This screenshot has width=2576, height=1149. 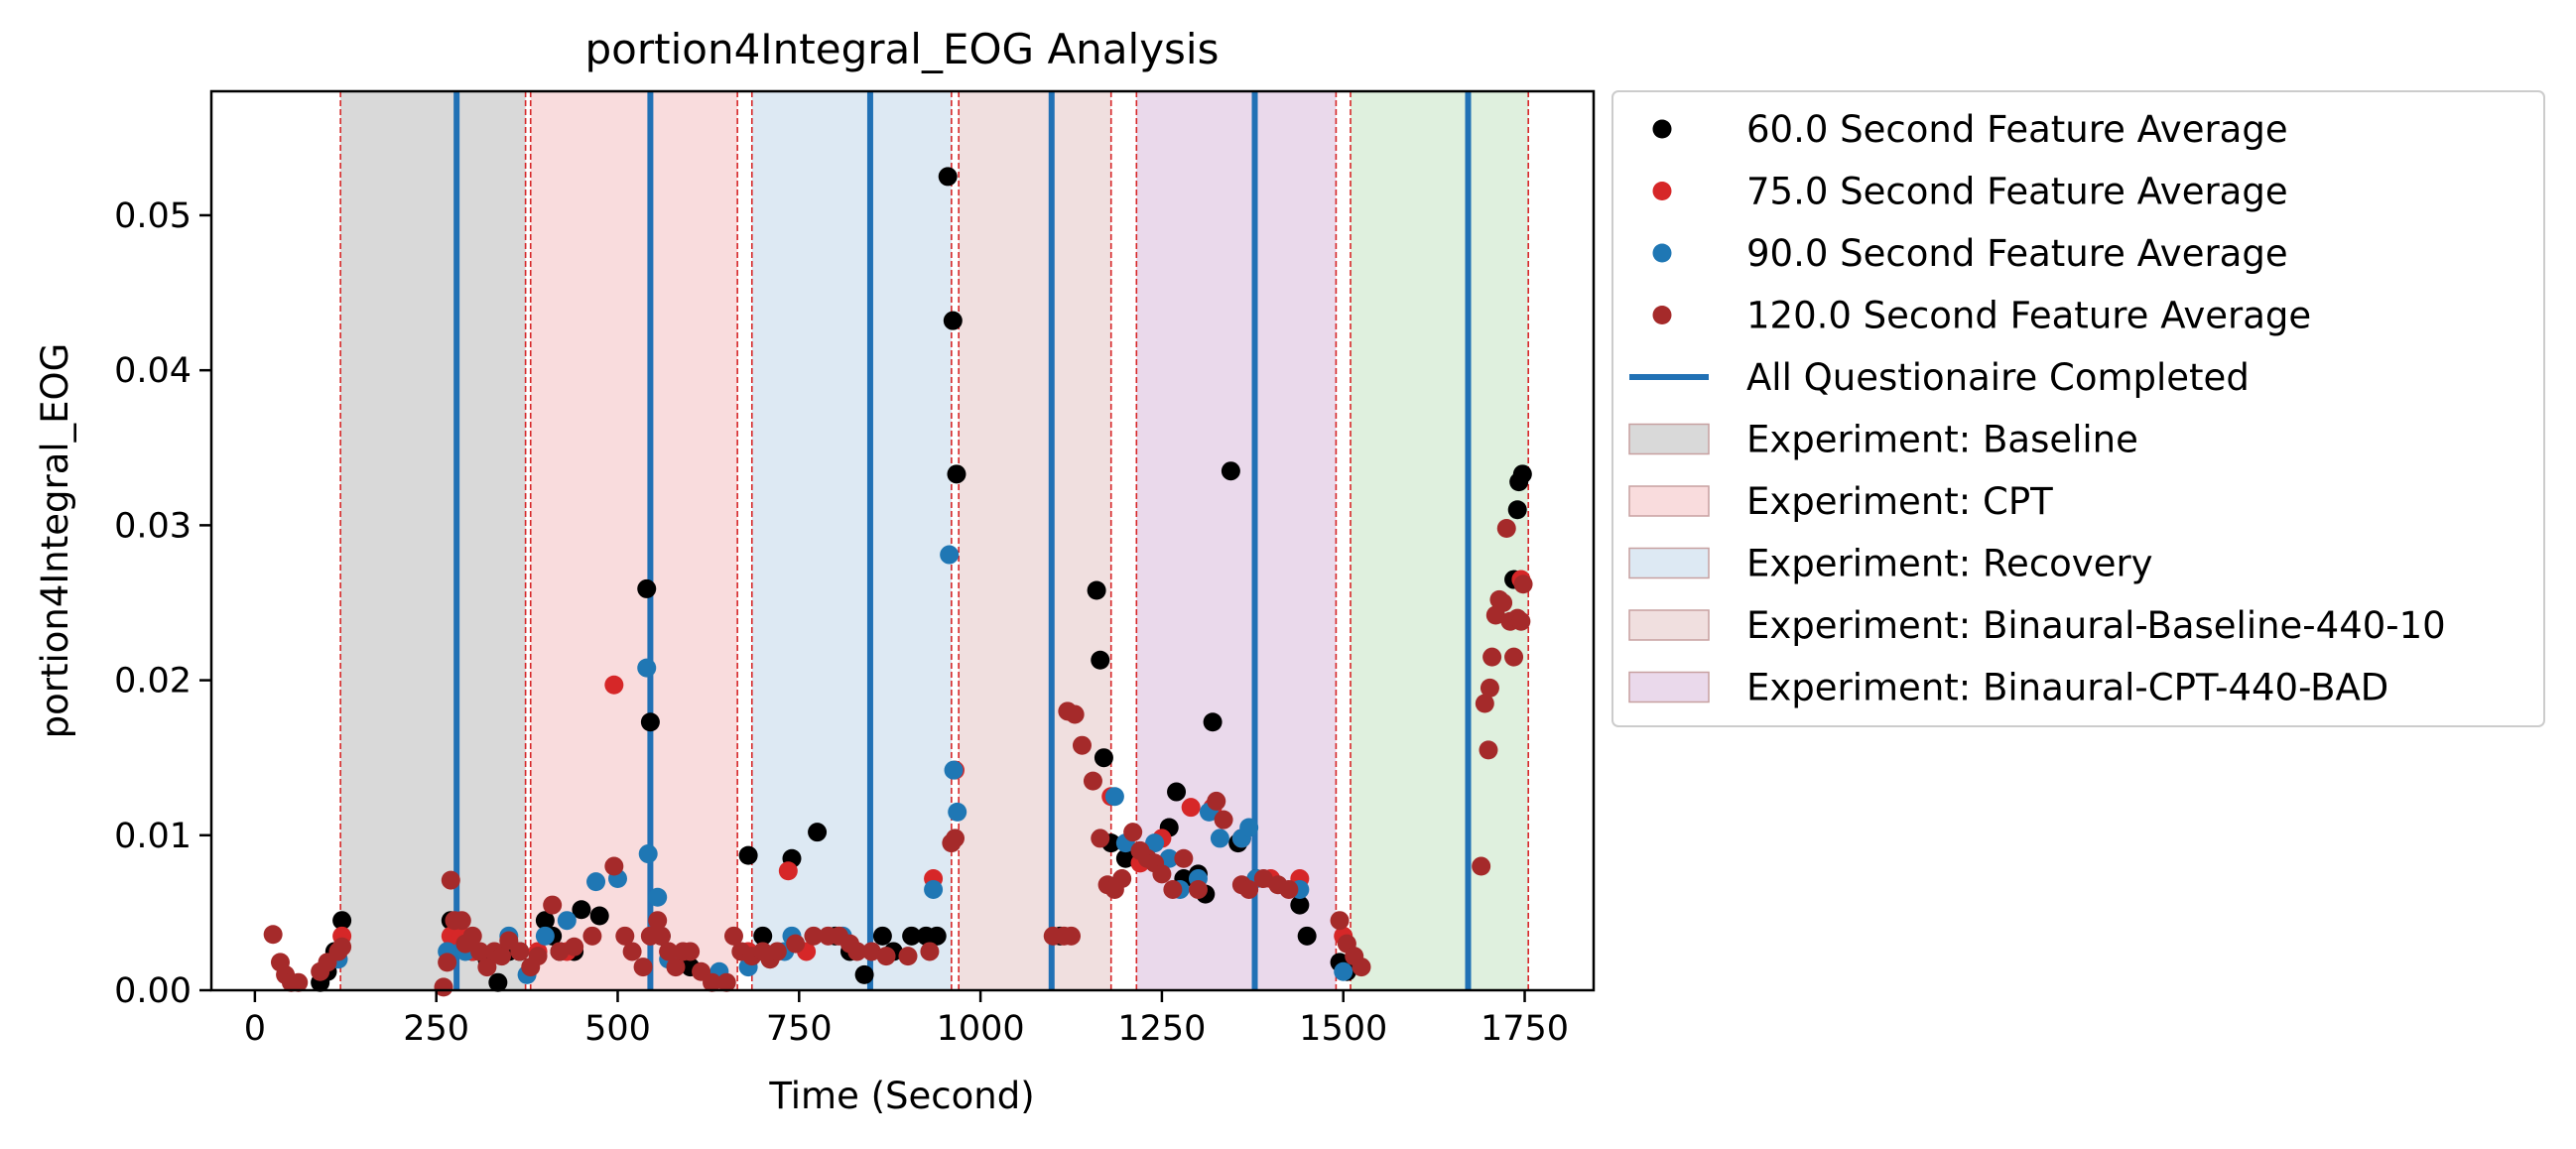 I want to click on x-tick-label-0: 0, so click(x=255, y=1029).